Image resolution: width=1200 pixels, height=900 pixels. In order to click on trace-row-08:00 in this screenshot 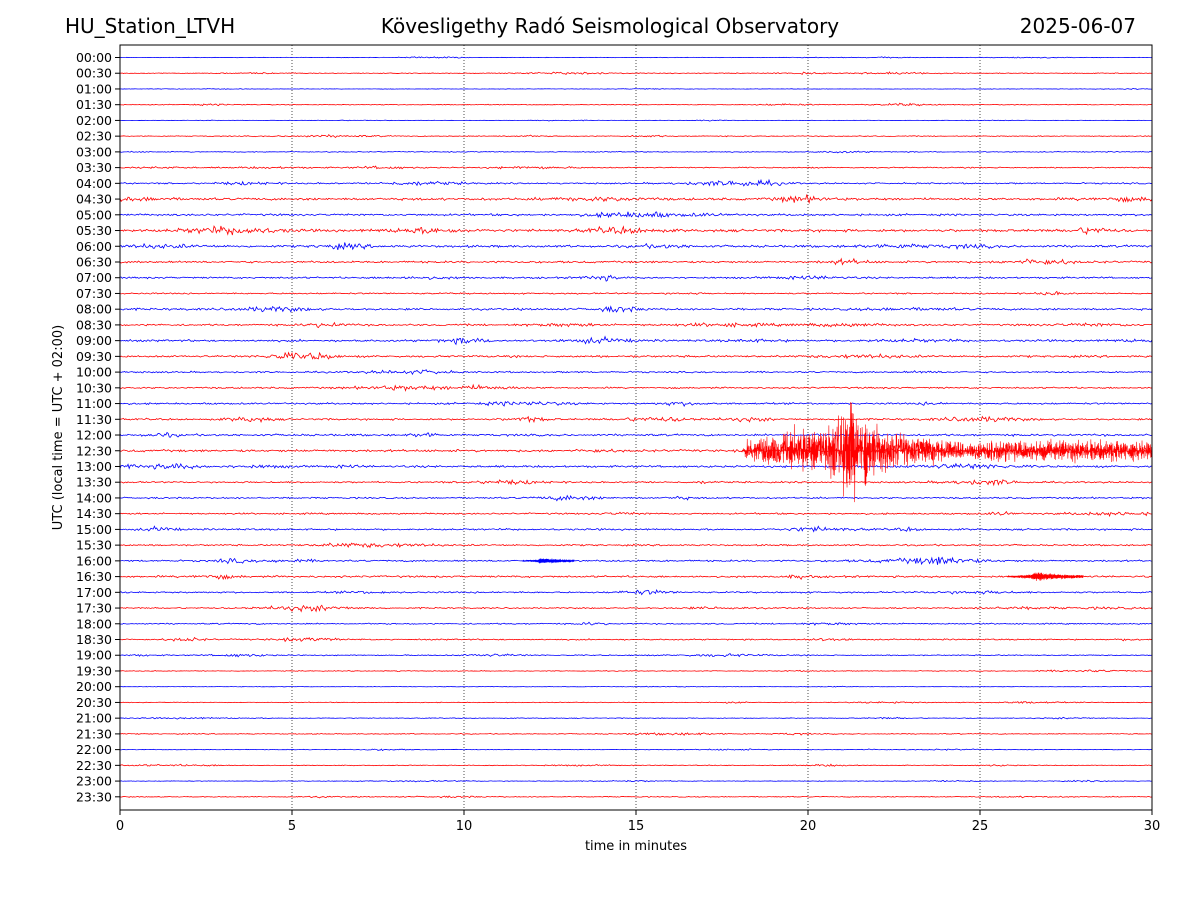, I will do `click(636, 309)`.